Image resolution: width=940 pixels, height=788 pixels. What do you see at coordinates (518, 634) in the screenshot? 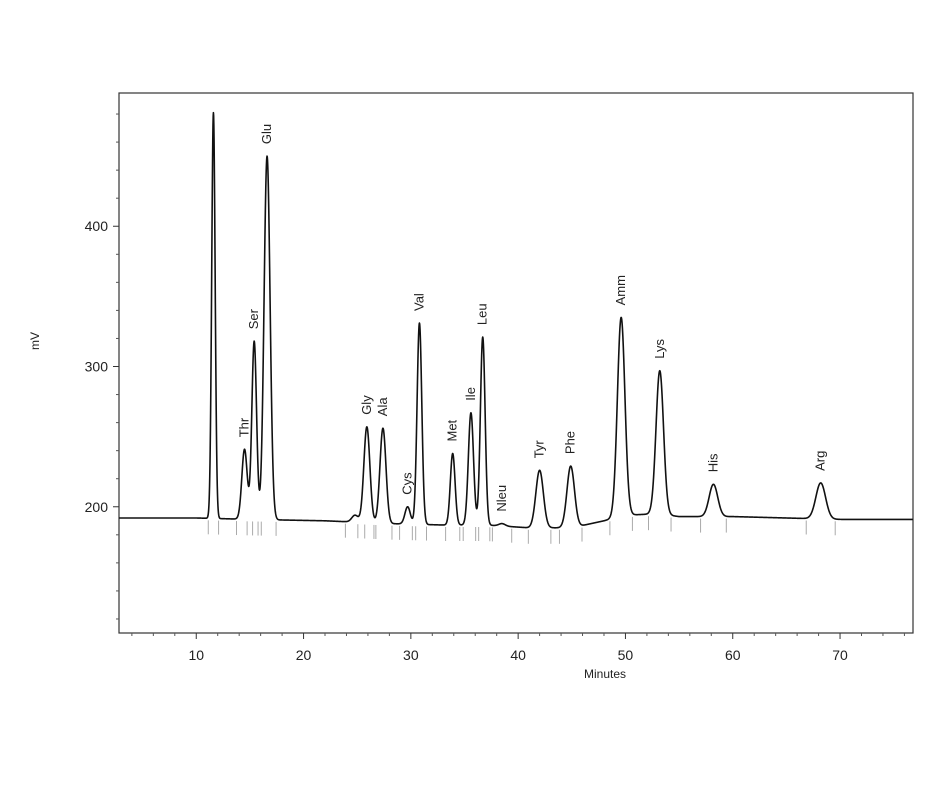
I see `x-minor-ticks` at bounding box center [518, 634].